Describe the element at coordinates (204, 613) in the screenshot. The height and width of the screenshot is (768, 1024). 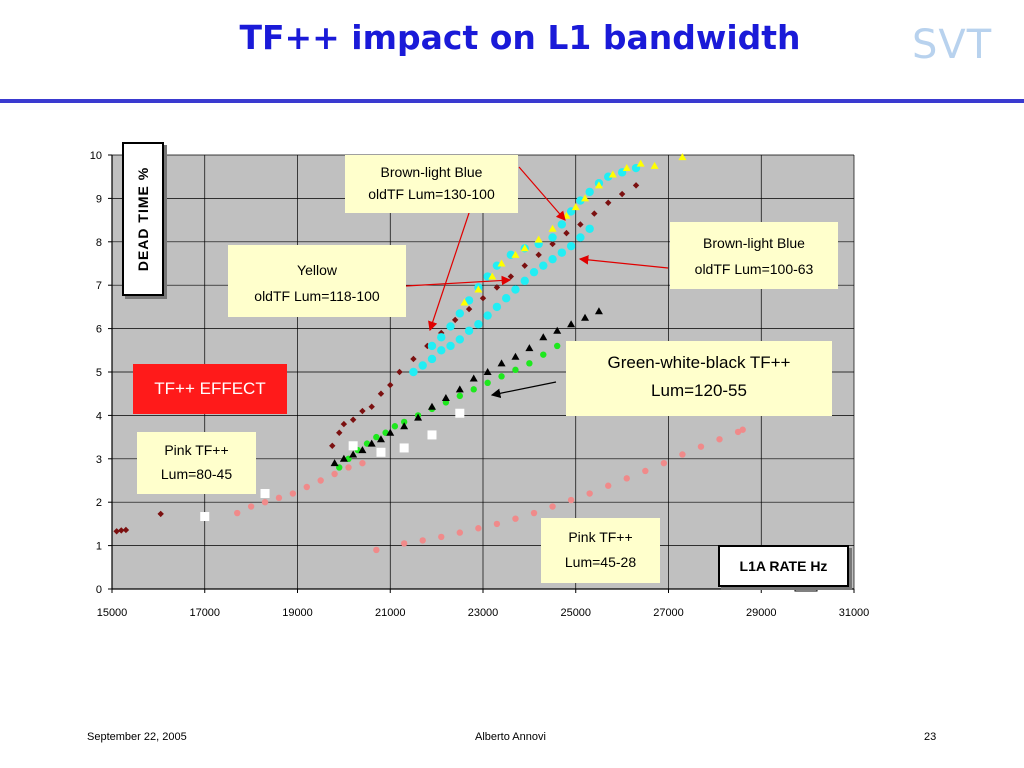
I see `x-tick-label: 17000` at that location.